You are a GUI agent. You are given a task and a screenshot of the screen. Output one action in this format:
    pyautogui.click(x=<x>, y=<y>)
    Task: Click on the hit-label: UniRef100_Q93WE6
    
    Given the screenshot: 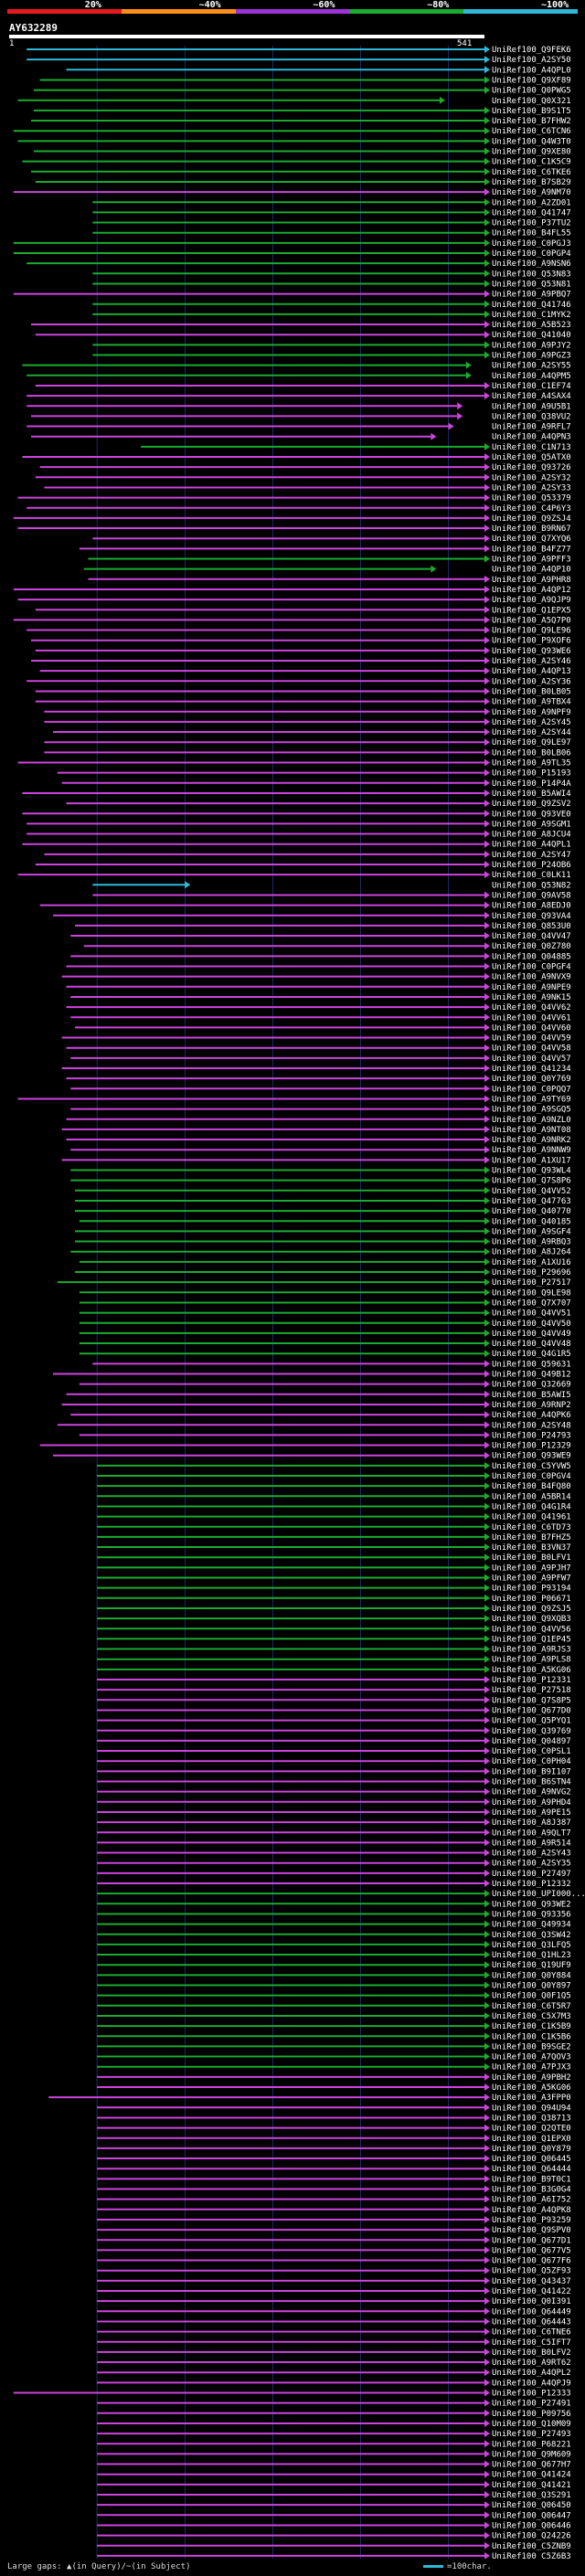 What is the action you would take?
    pyautogui.click(x=532, y=651)
    